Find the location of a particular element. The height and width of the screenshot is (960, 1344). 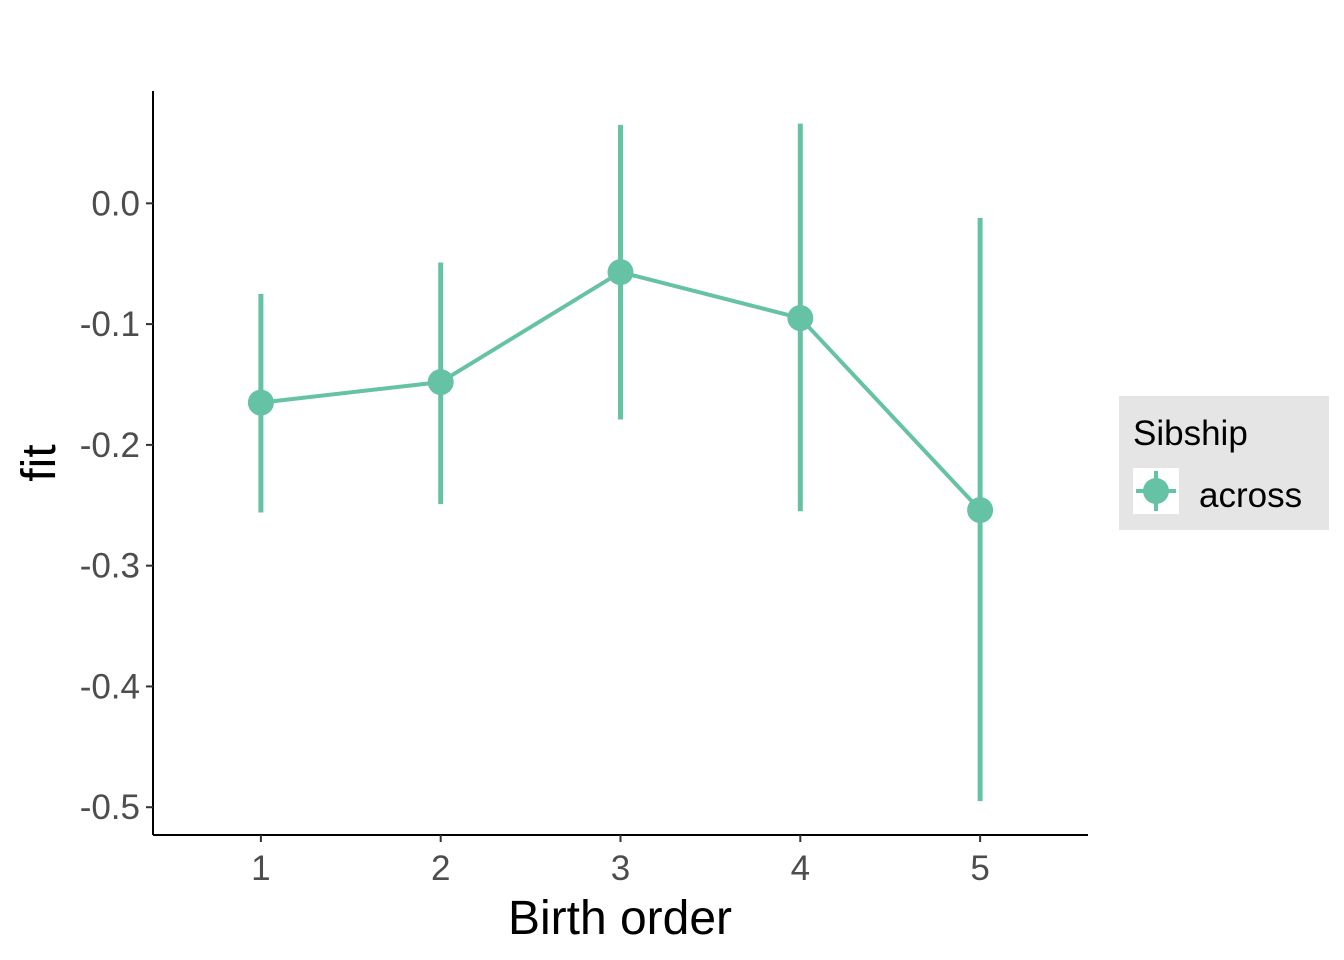

y-tick-label: -0.5 is located at coordinates (110, 807).